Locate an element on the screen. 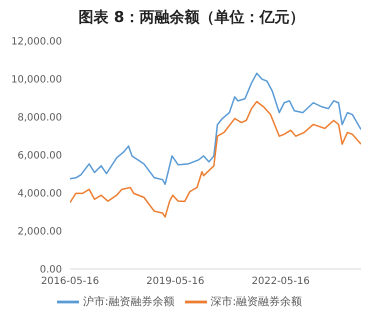 Image resolution: width=383 pixels, height=330 pixels. y-tick-label: 10,000.00 is located at coordinates (36, 80).